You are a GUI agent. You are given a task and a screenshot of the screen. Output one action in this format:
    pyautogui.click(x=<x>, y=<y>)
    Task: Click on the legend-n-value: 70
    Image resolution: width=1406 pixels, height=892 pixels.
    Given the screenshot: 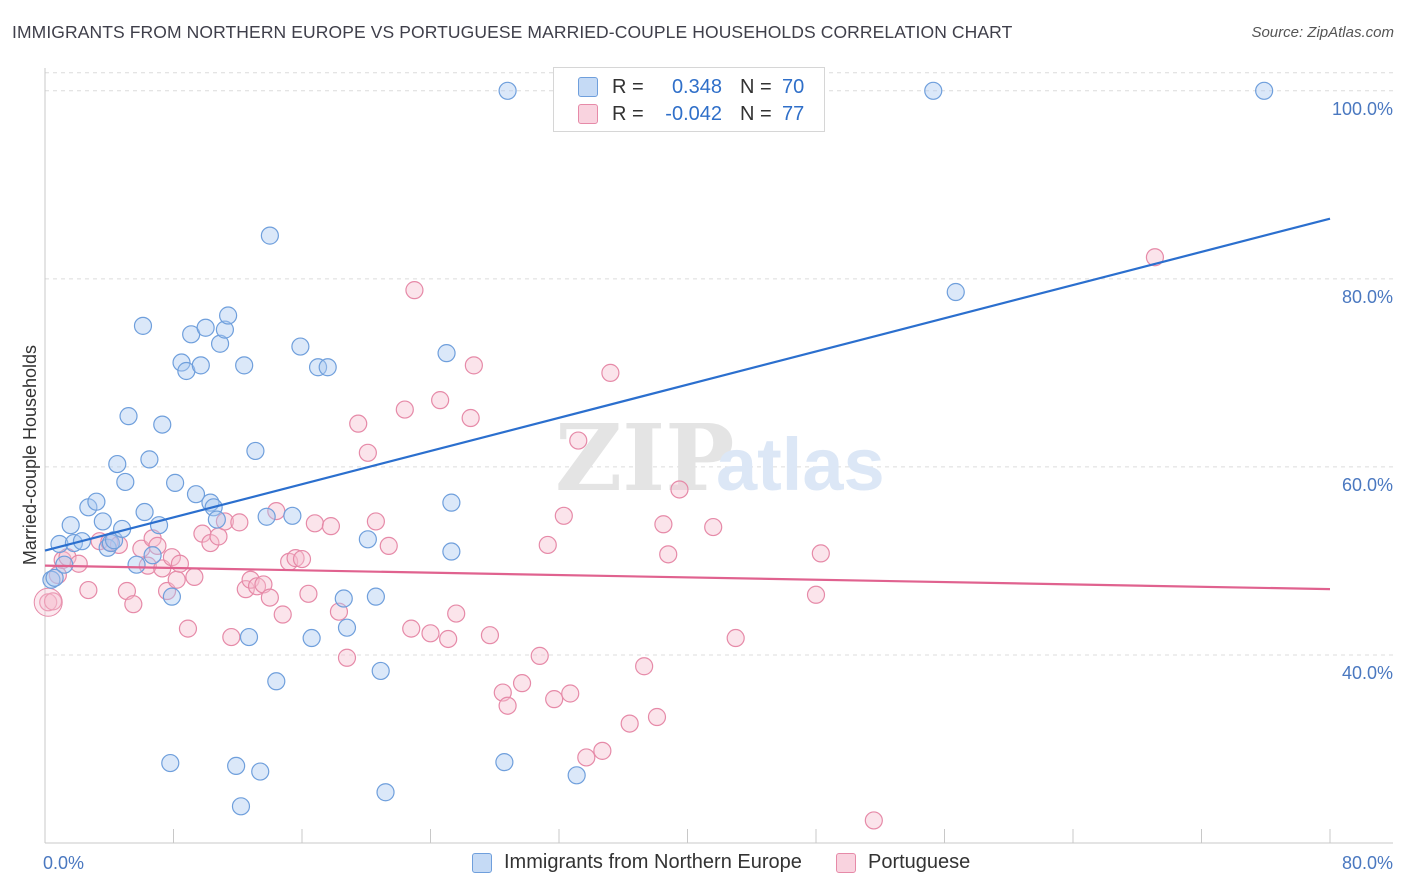 What is the action you would take?
    pyautogui.click(x=793, y=86)
    